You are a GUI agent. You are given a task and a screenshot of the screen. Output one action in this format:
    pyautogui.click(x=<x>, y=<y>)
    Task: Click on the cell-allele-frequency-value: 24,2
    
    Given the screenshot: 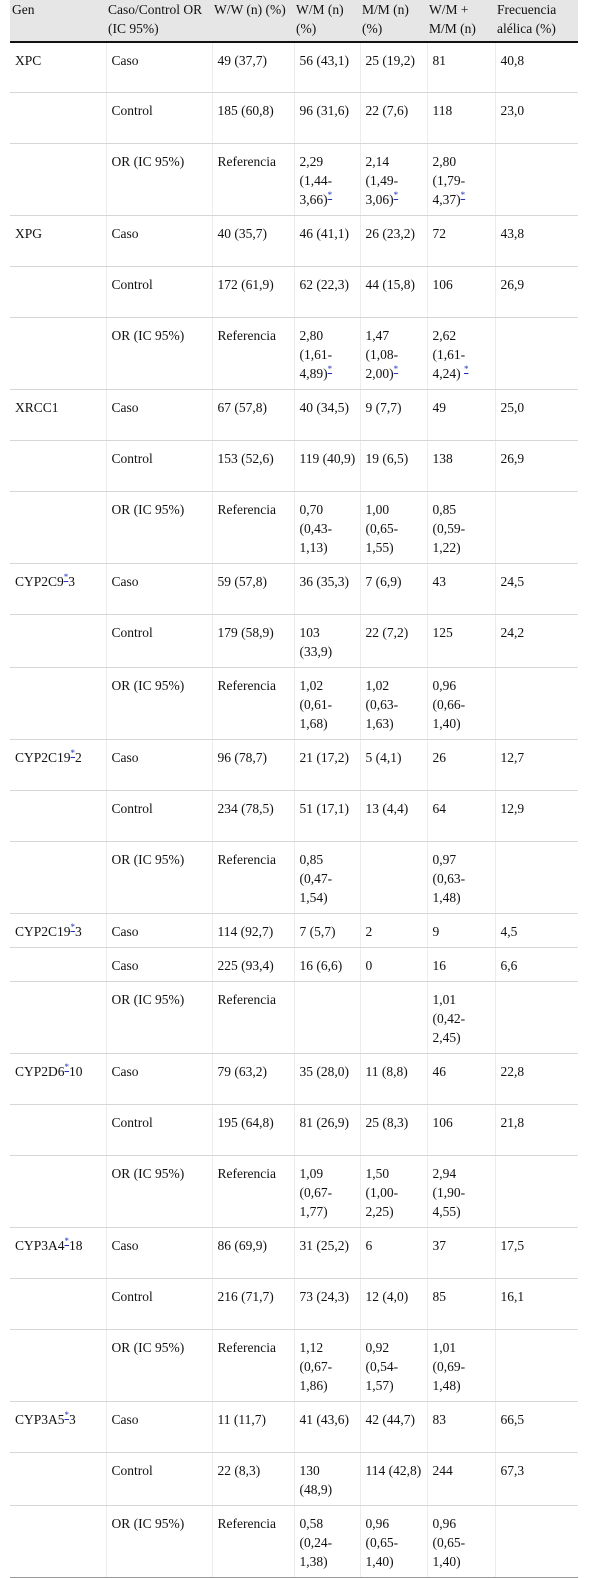 What is the action you would take?
    pyautogui.click(x=512, y=632)
    